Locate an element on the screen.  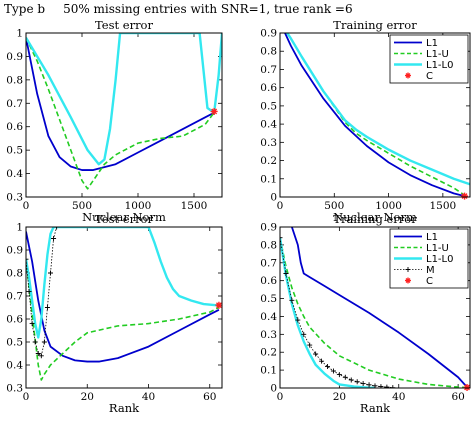
legend-label: M is located at coordinates (430, 270).